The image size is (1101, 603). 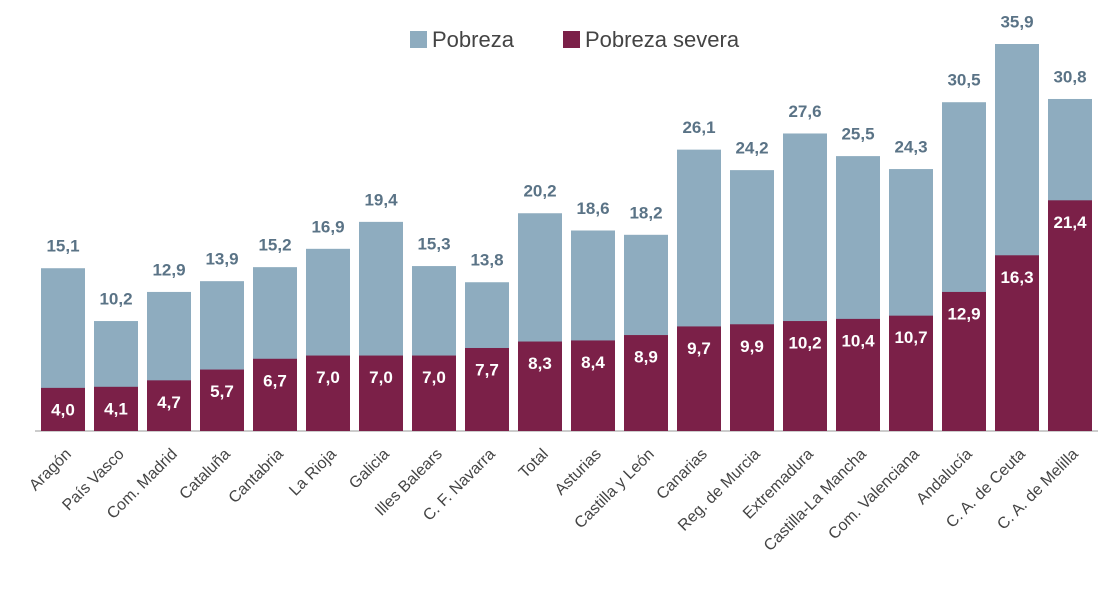 I want to click on value-label: 30,8, so click(x=1069, y=76).